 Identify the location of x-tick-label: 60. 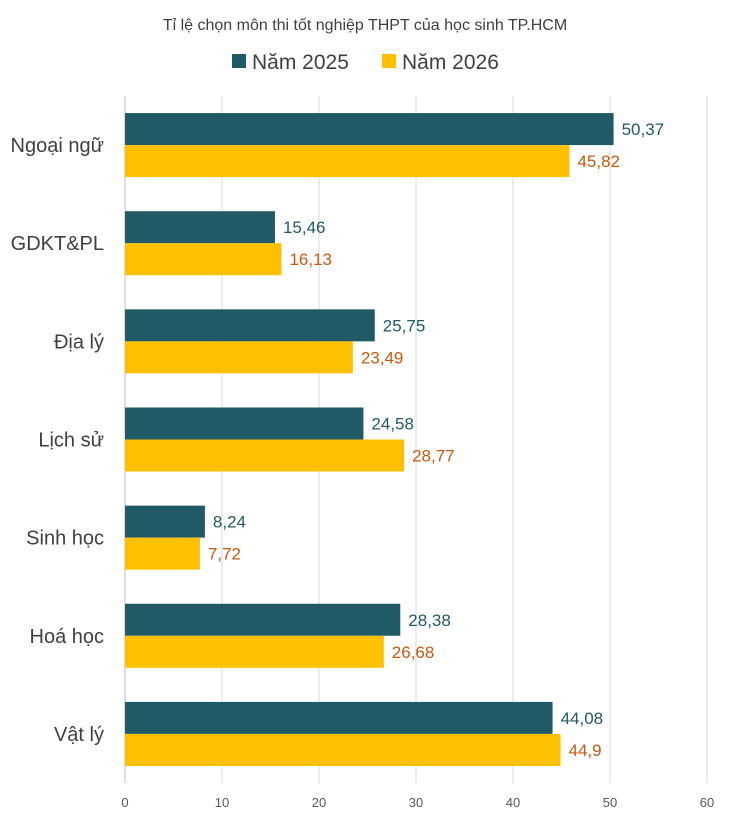
(707, 802).